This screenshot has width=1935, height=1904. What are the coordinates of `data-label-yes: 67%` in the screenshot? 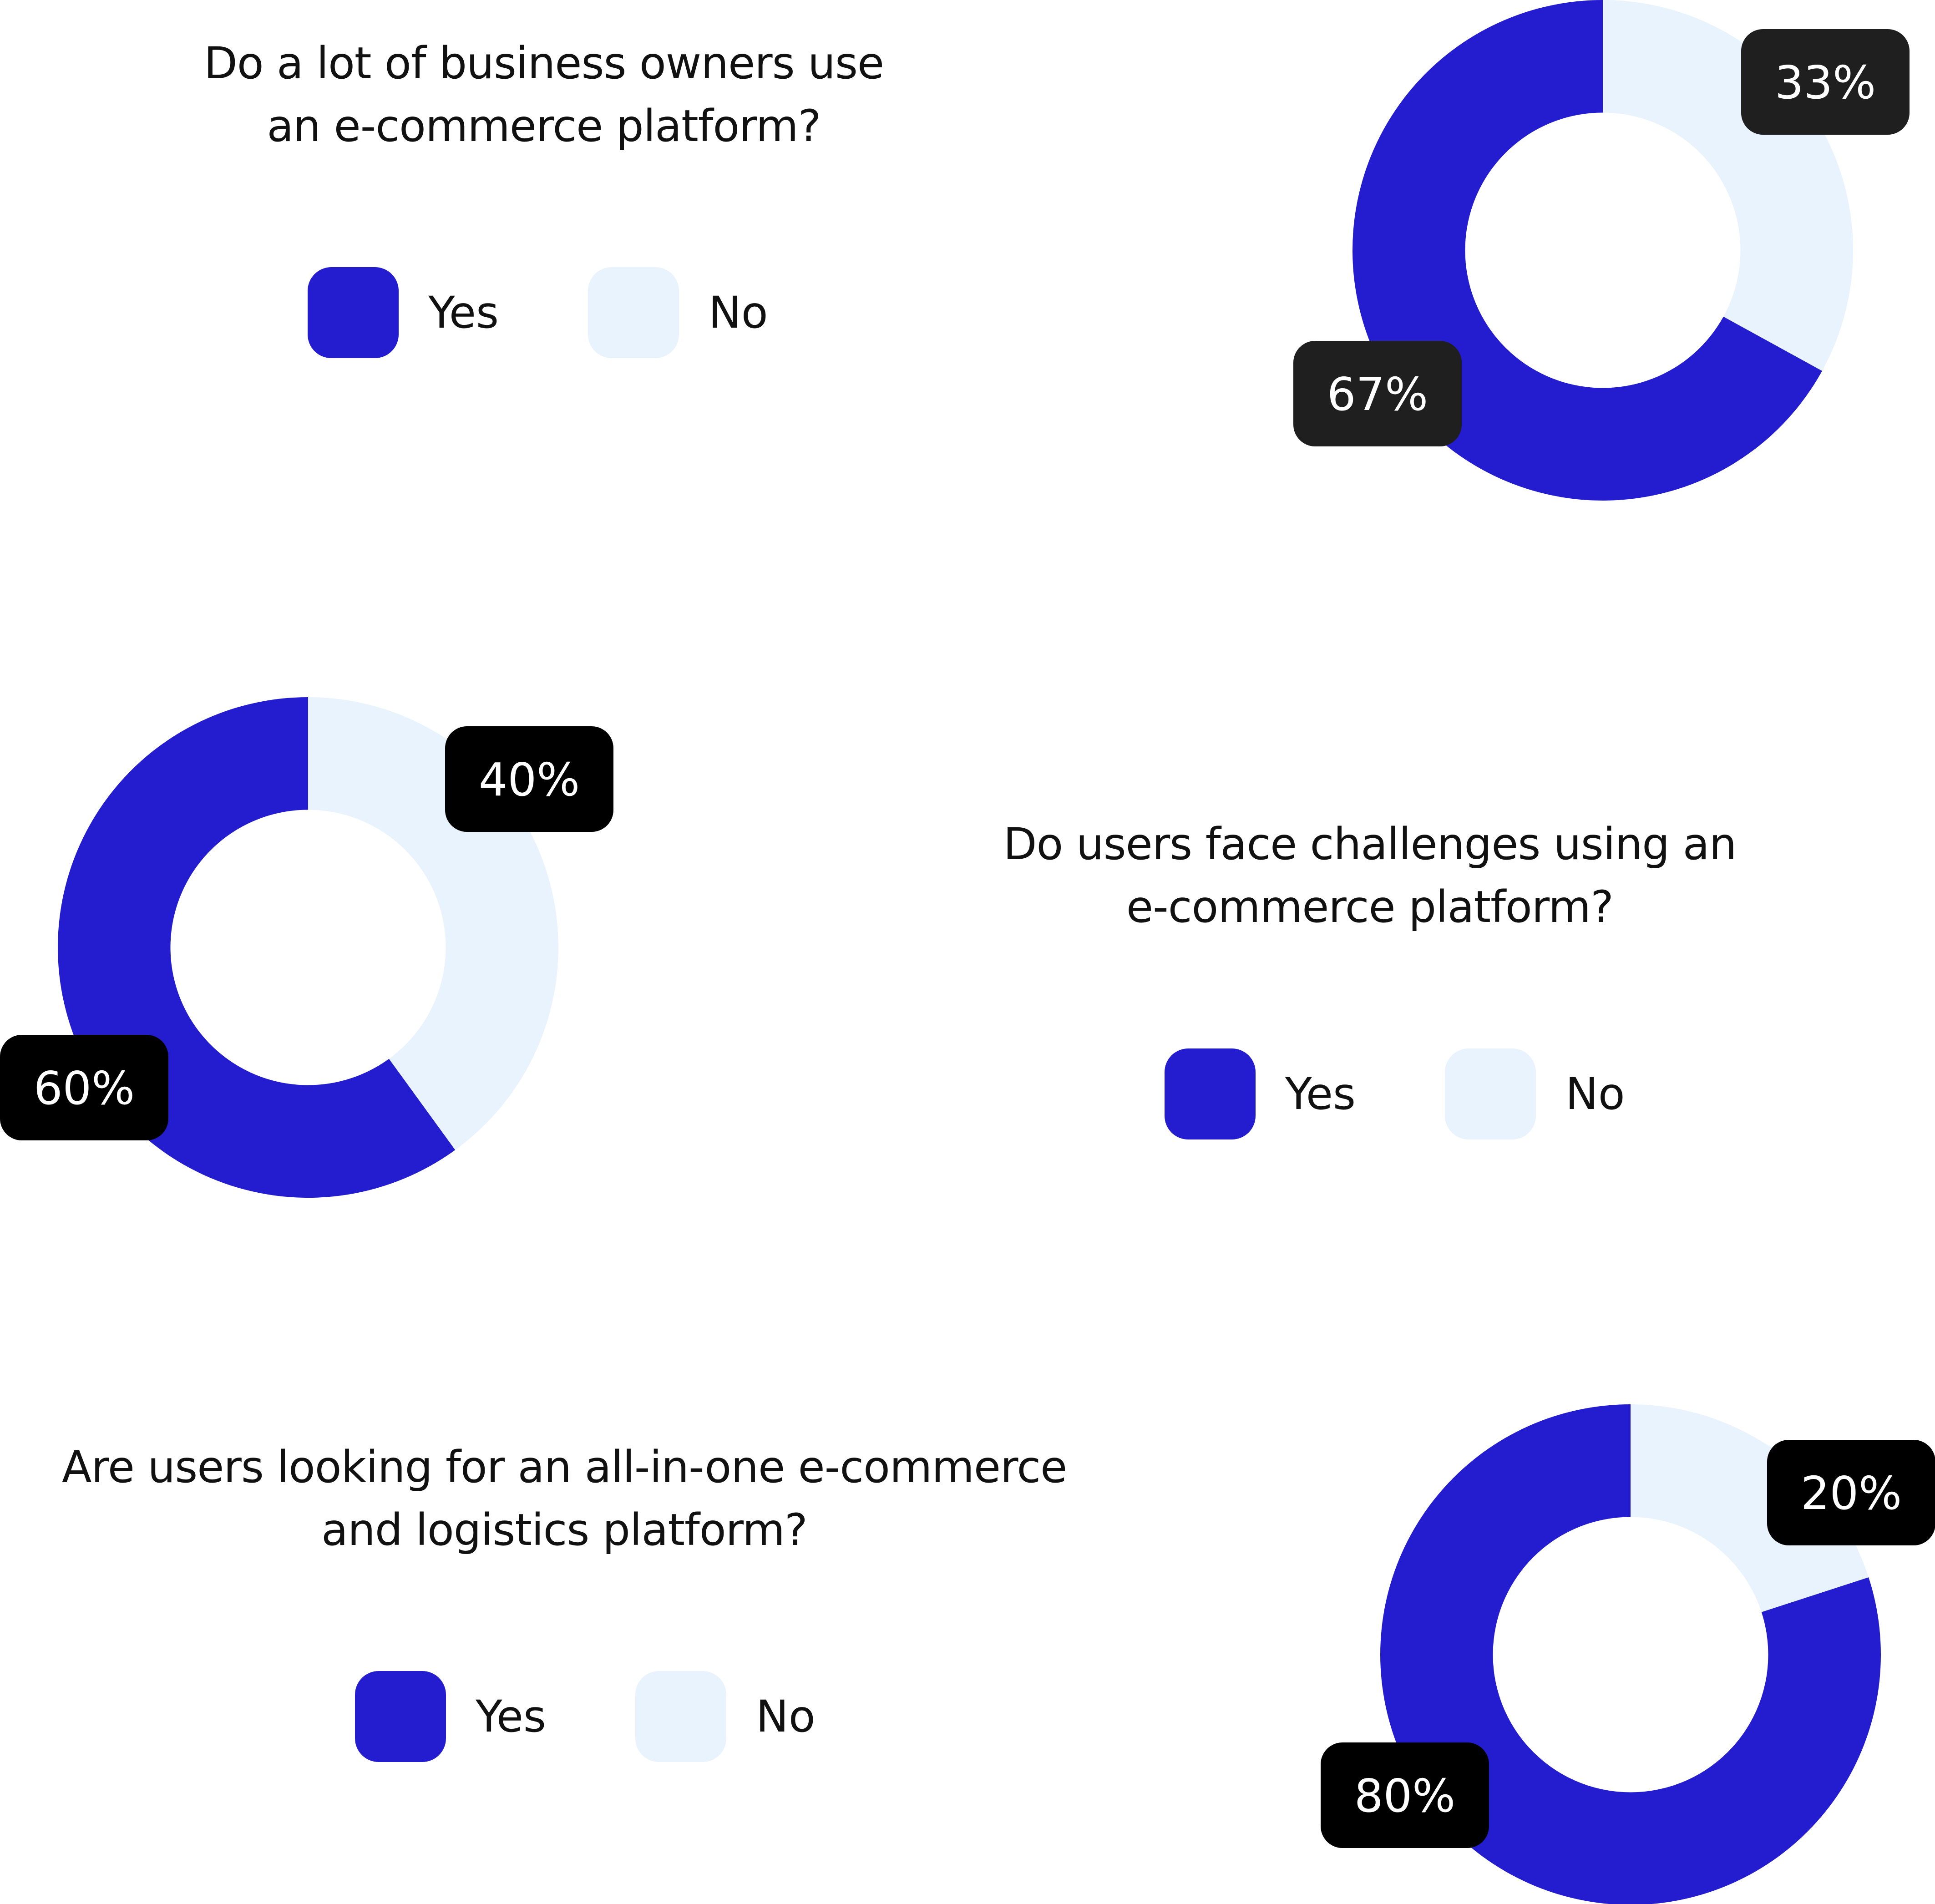 It's located at (1377, 394).